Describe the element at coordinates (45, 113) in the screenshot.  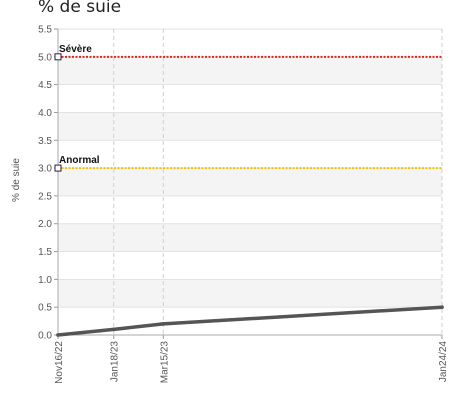
I see `y-tick-label: 4.0` at that location.